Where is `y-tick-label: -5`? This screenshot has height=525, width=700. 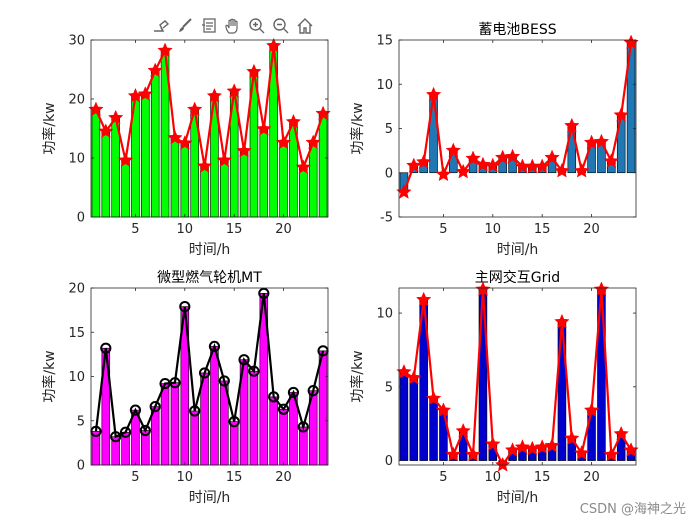 y-tick-label: -5 is located at coordinates (386, 218).